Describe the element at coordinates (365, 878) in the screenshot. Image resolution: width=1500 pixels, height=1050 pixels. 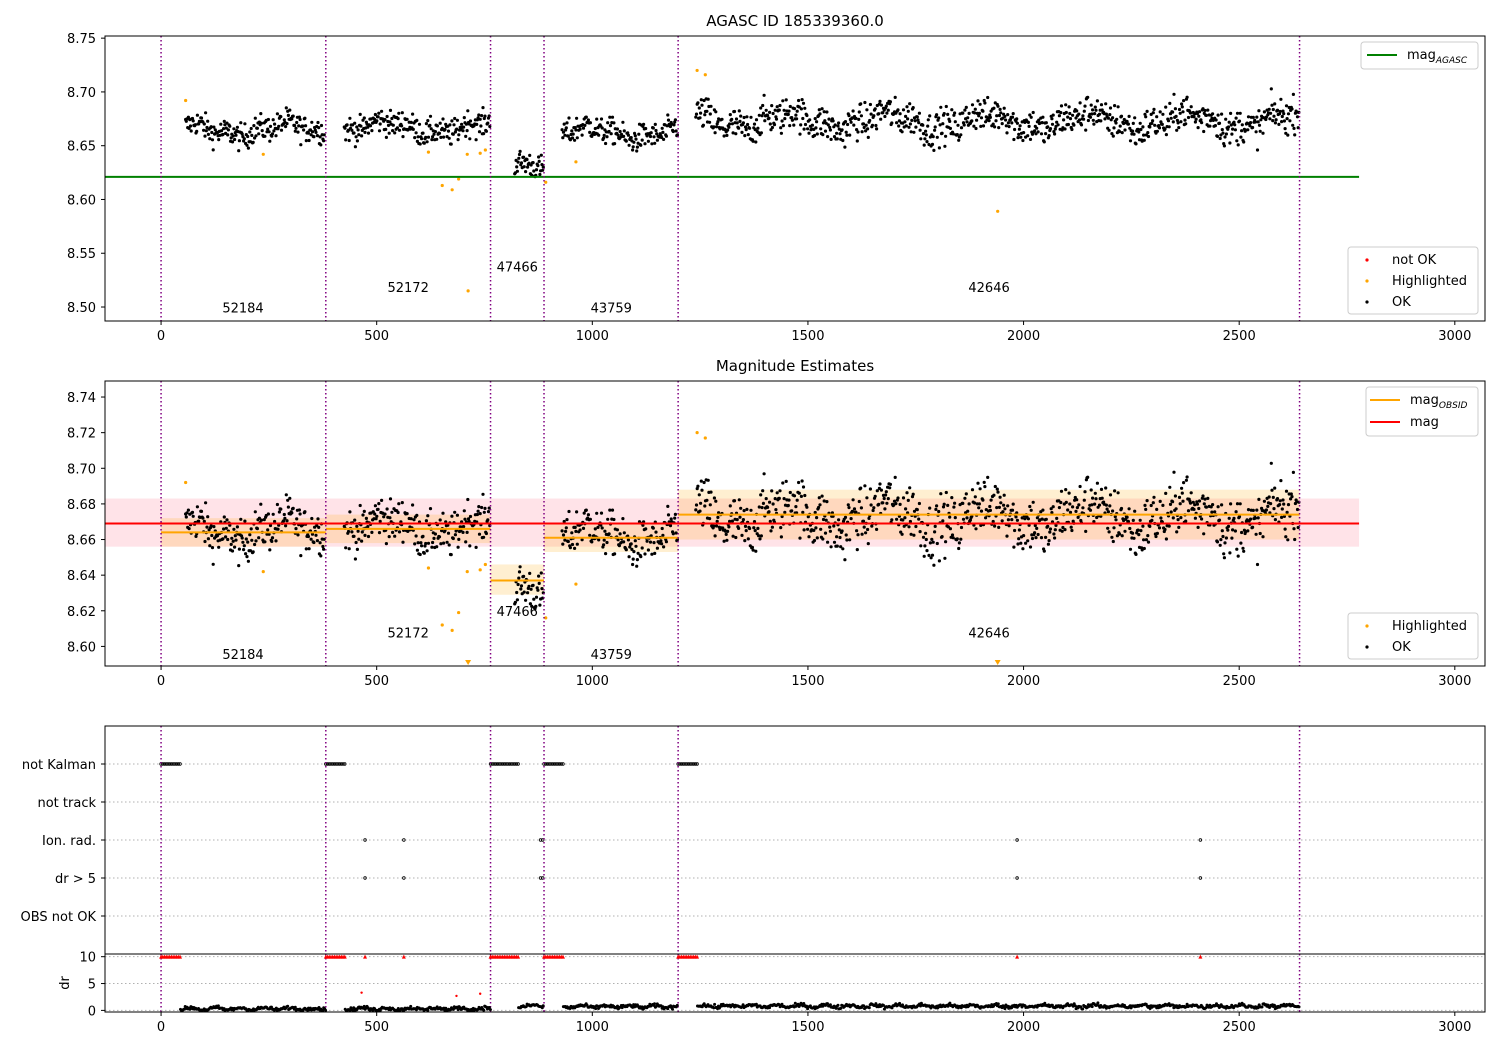
I see `dr5-point` at that location.